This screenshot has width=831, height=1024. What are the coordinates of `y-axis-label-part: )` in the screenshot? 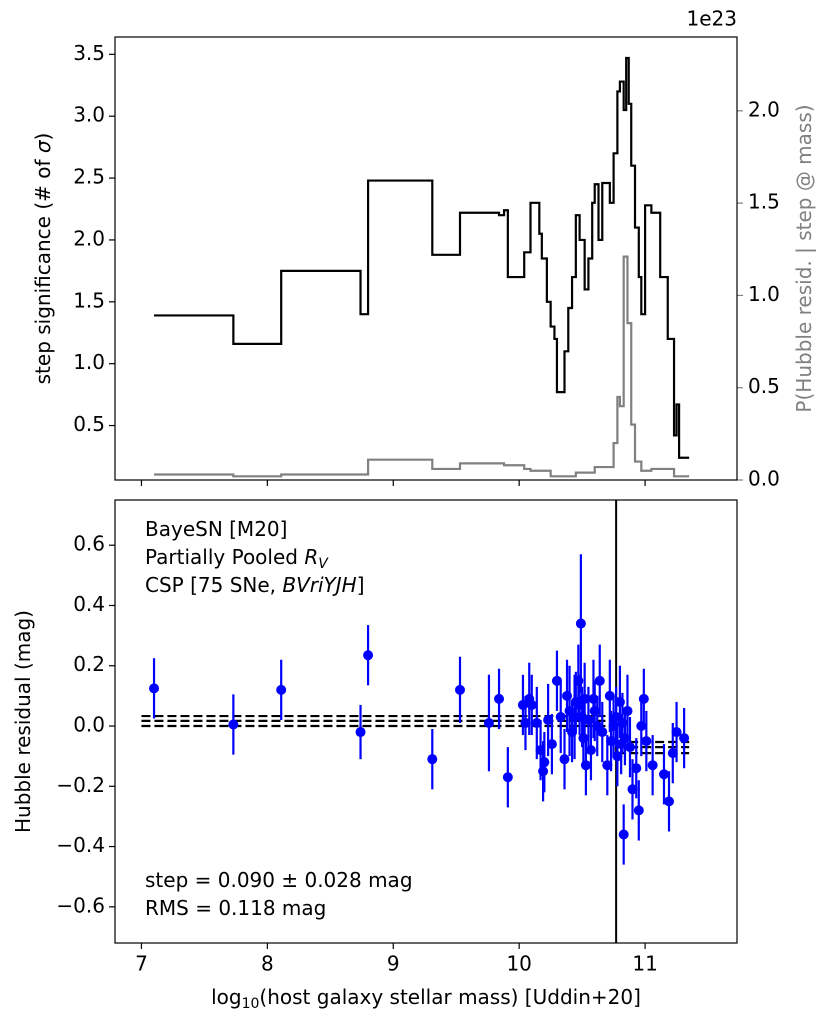 It's located at (43, 137).